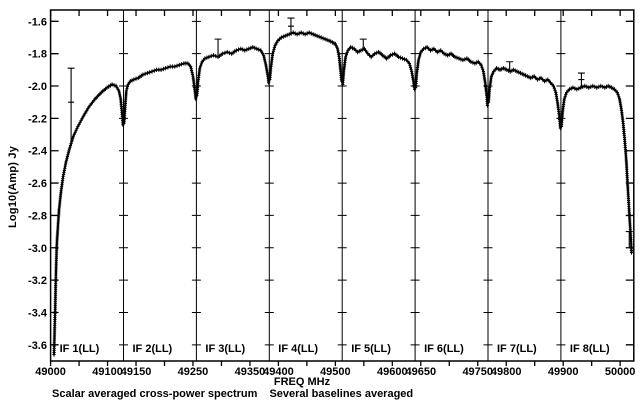  What do you see at coordinates (38, 152) in the screenshot?
I see `y-tick-label: -2.4` at bounding box center [38, 152].